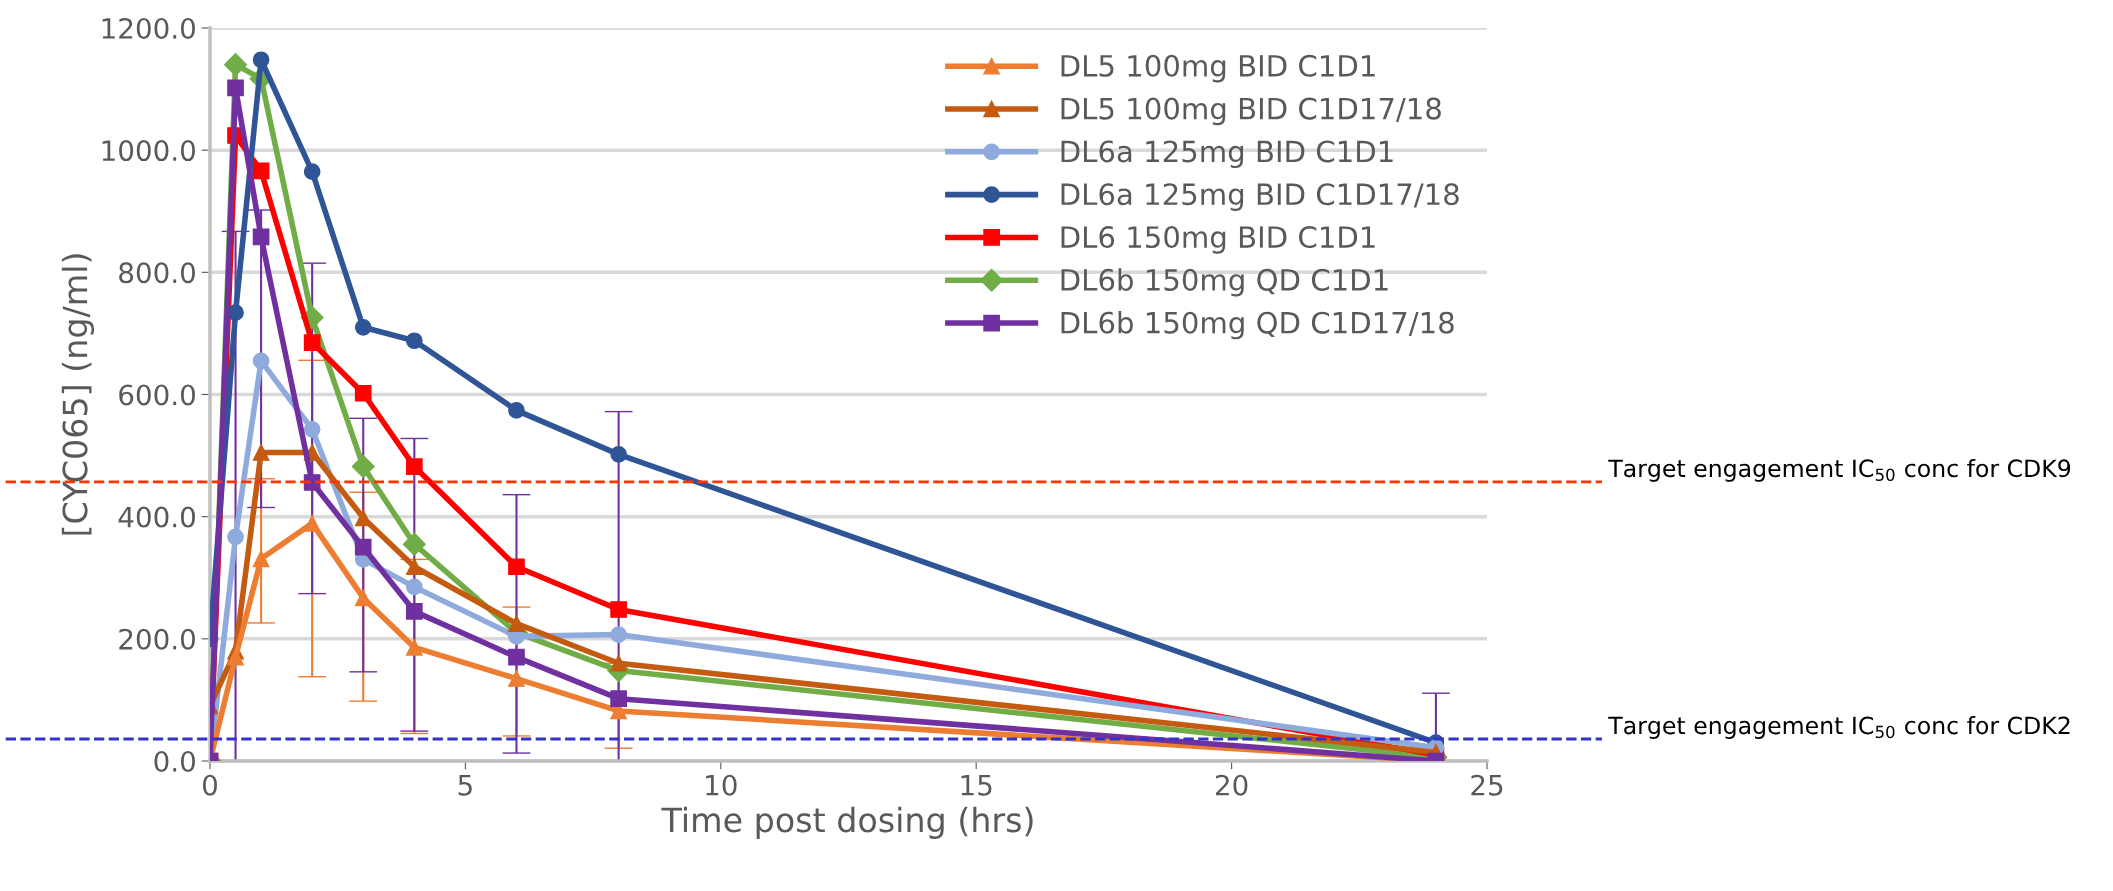 Image resolution: width=2113 pixels, height=891 pixels. I want to click on legend-label: DL6a 125mg BID C1D17/18, so click(1260, 197).